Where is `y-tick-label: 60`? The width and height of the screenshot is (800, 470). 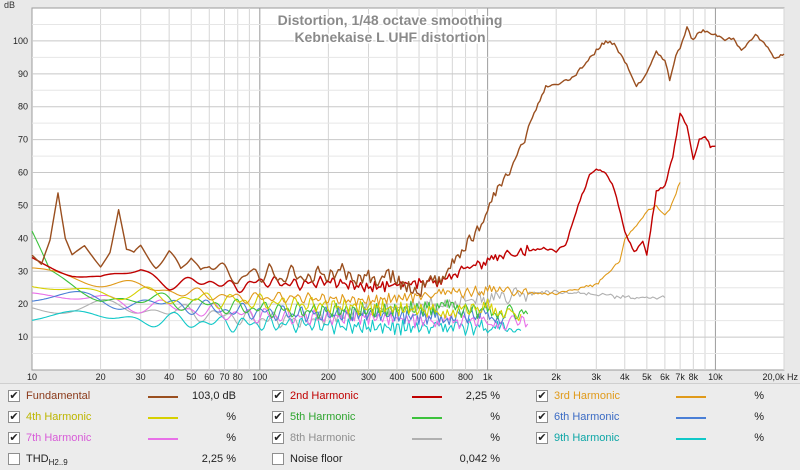
y-tick-label: 60 is located at coordinates (23, 173).